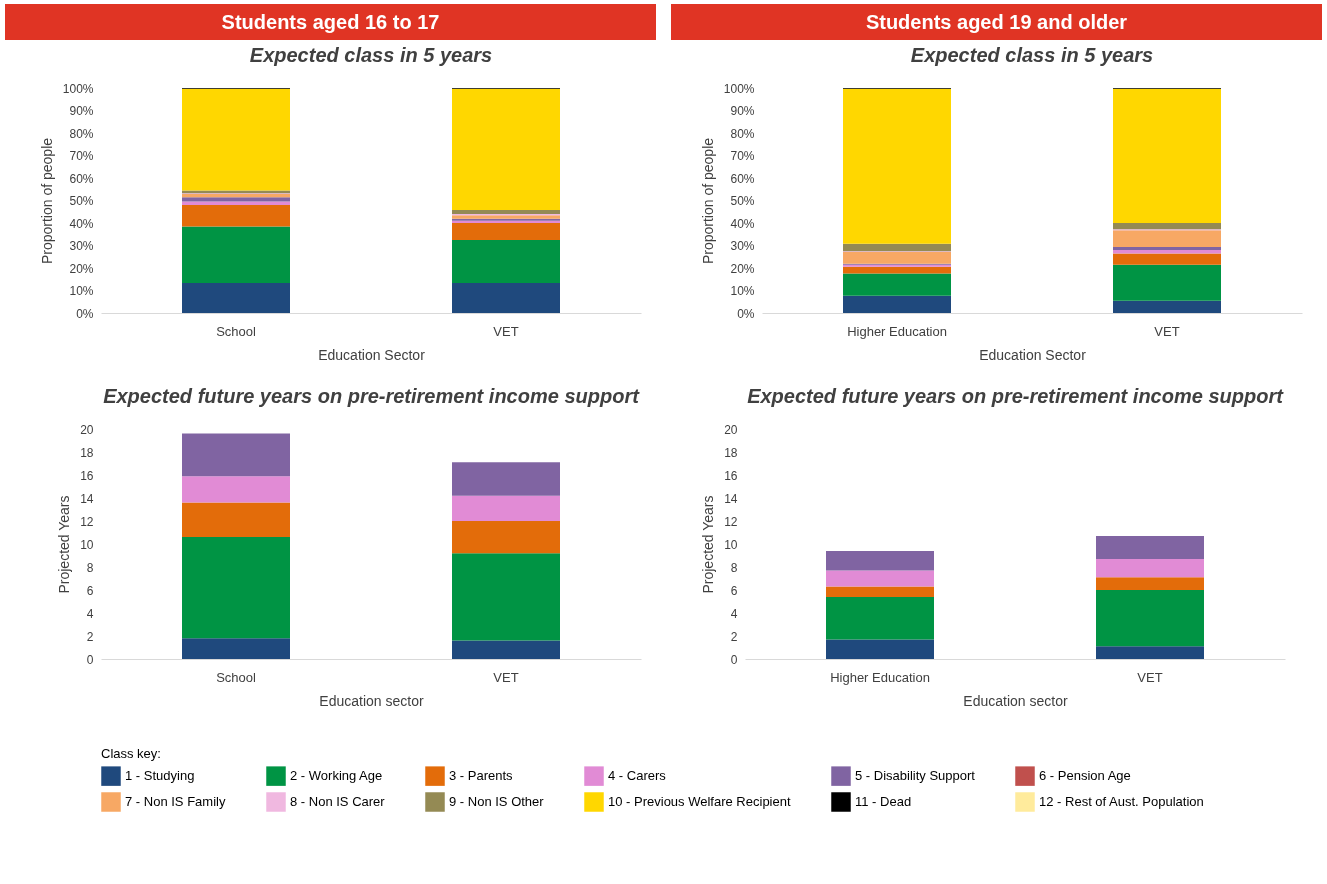  What do you see at coordinates (742, 133) in the screenshot?
I see `y-tick-label: 80%` at bounding box center [742, 133].